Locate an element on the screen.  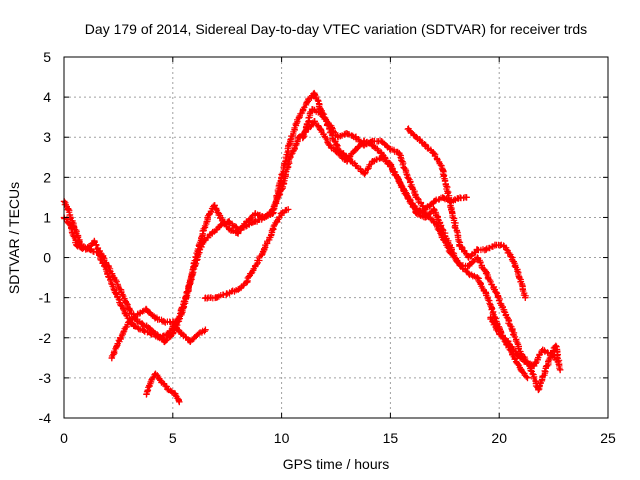
x-tick-label: 10 is located at coordinates (282, 438).